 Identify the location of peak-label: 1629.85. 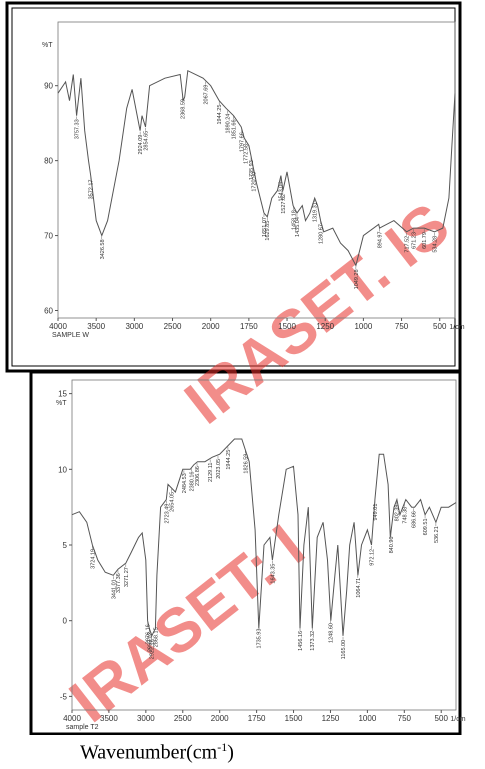
(268, 231).